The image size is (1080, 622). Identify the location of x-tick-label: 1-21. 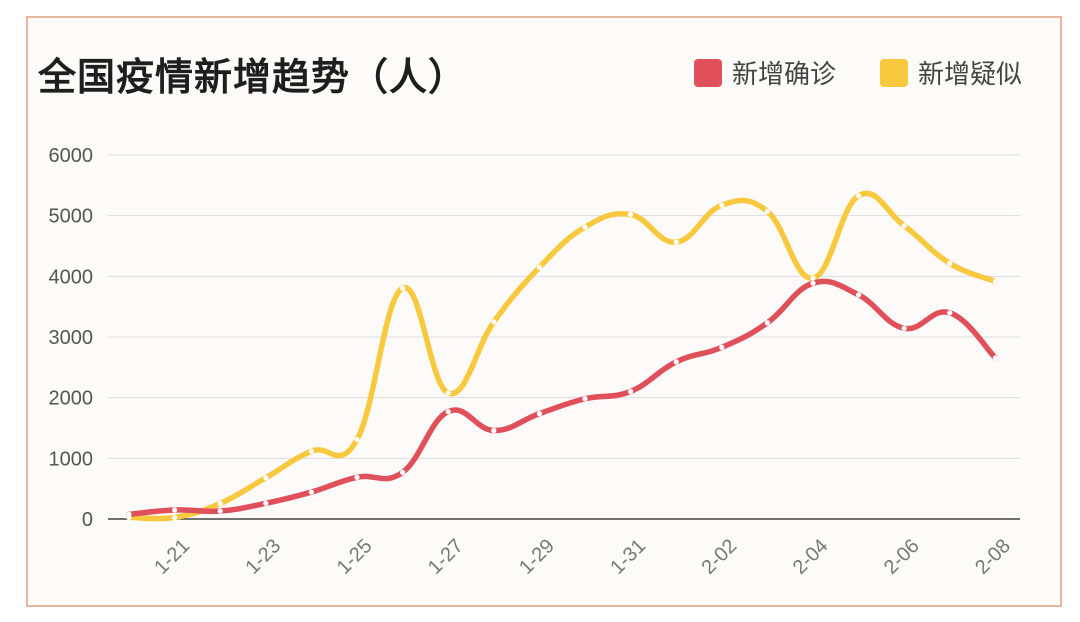
(172, 557).